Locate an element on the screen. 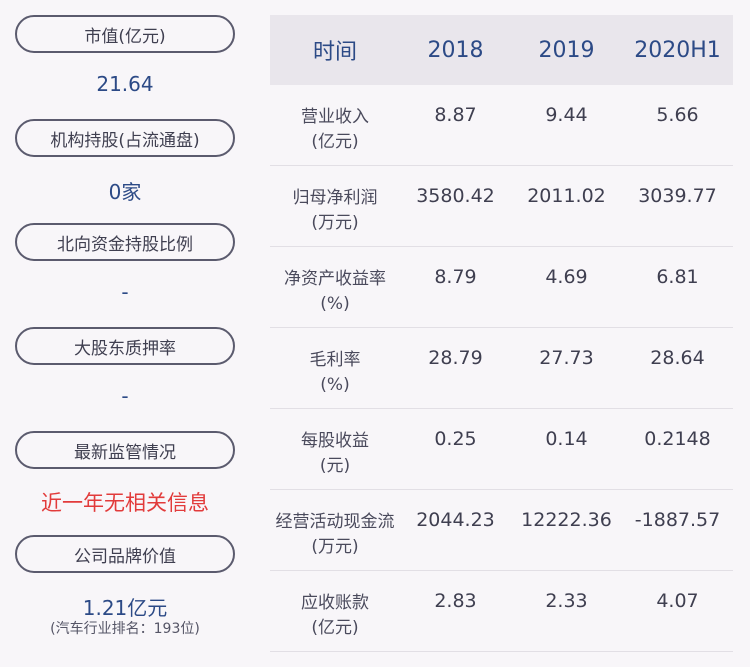 This screenshot has width=750, height=667. row-label: 应收账款 (亿元) is located at coordinates (335, 615).